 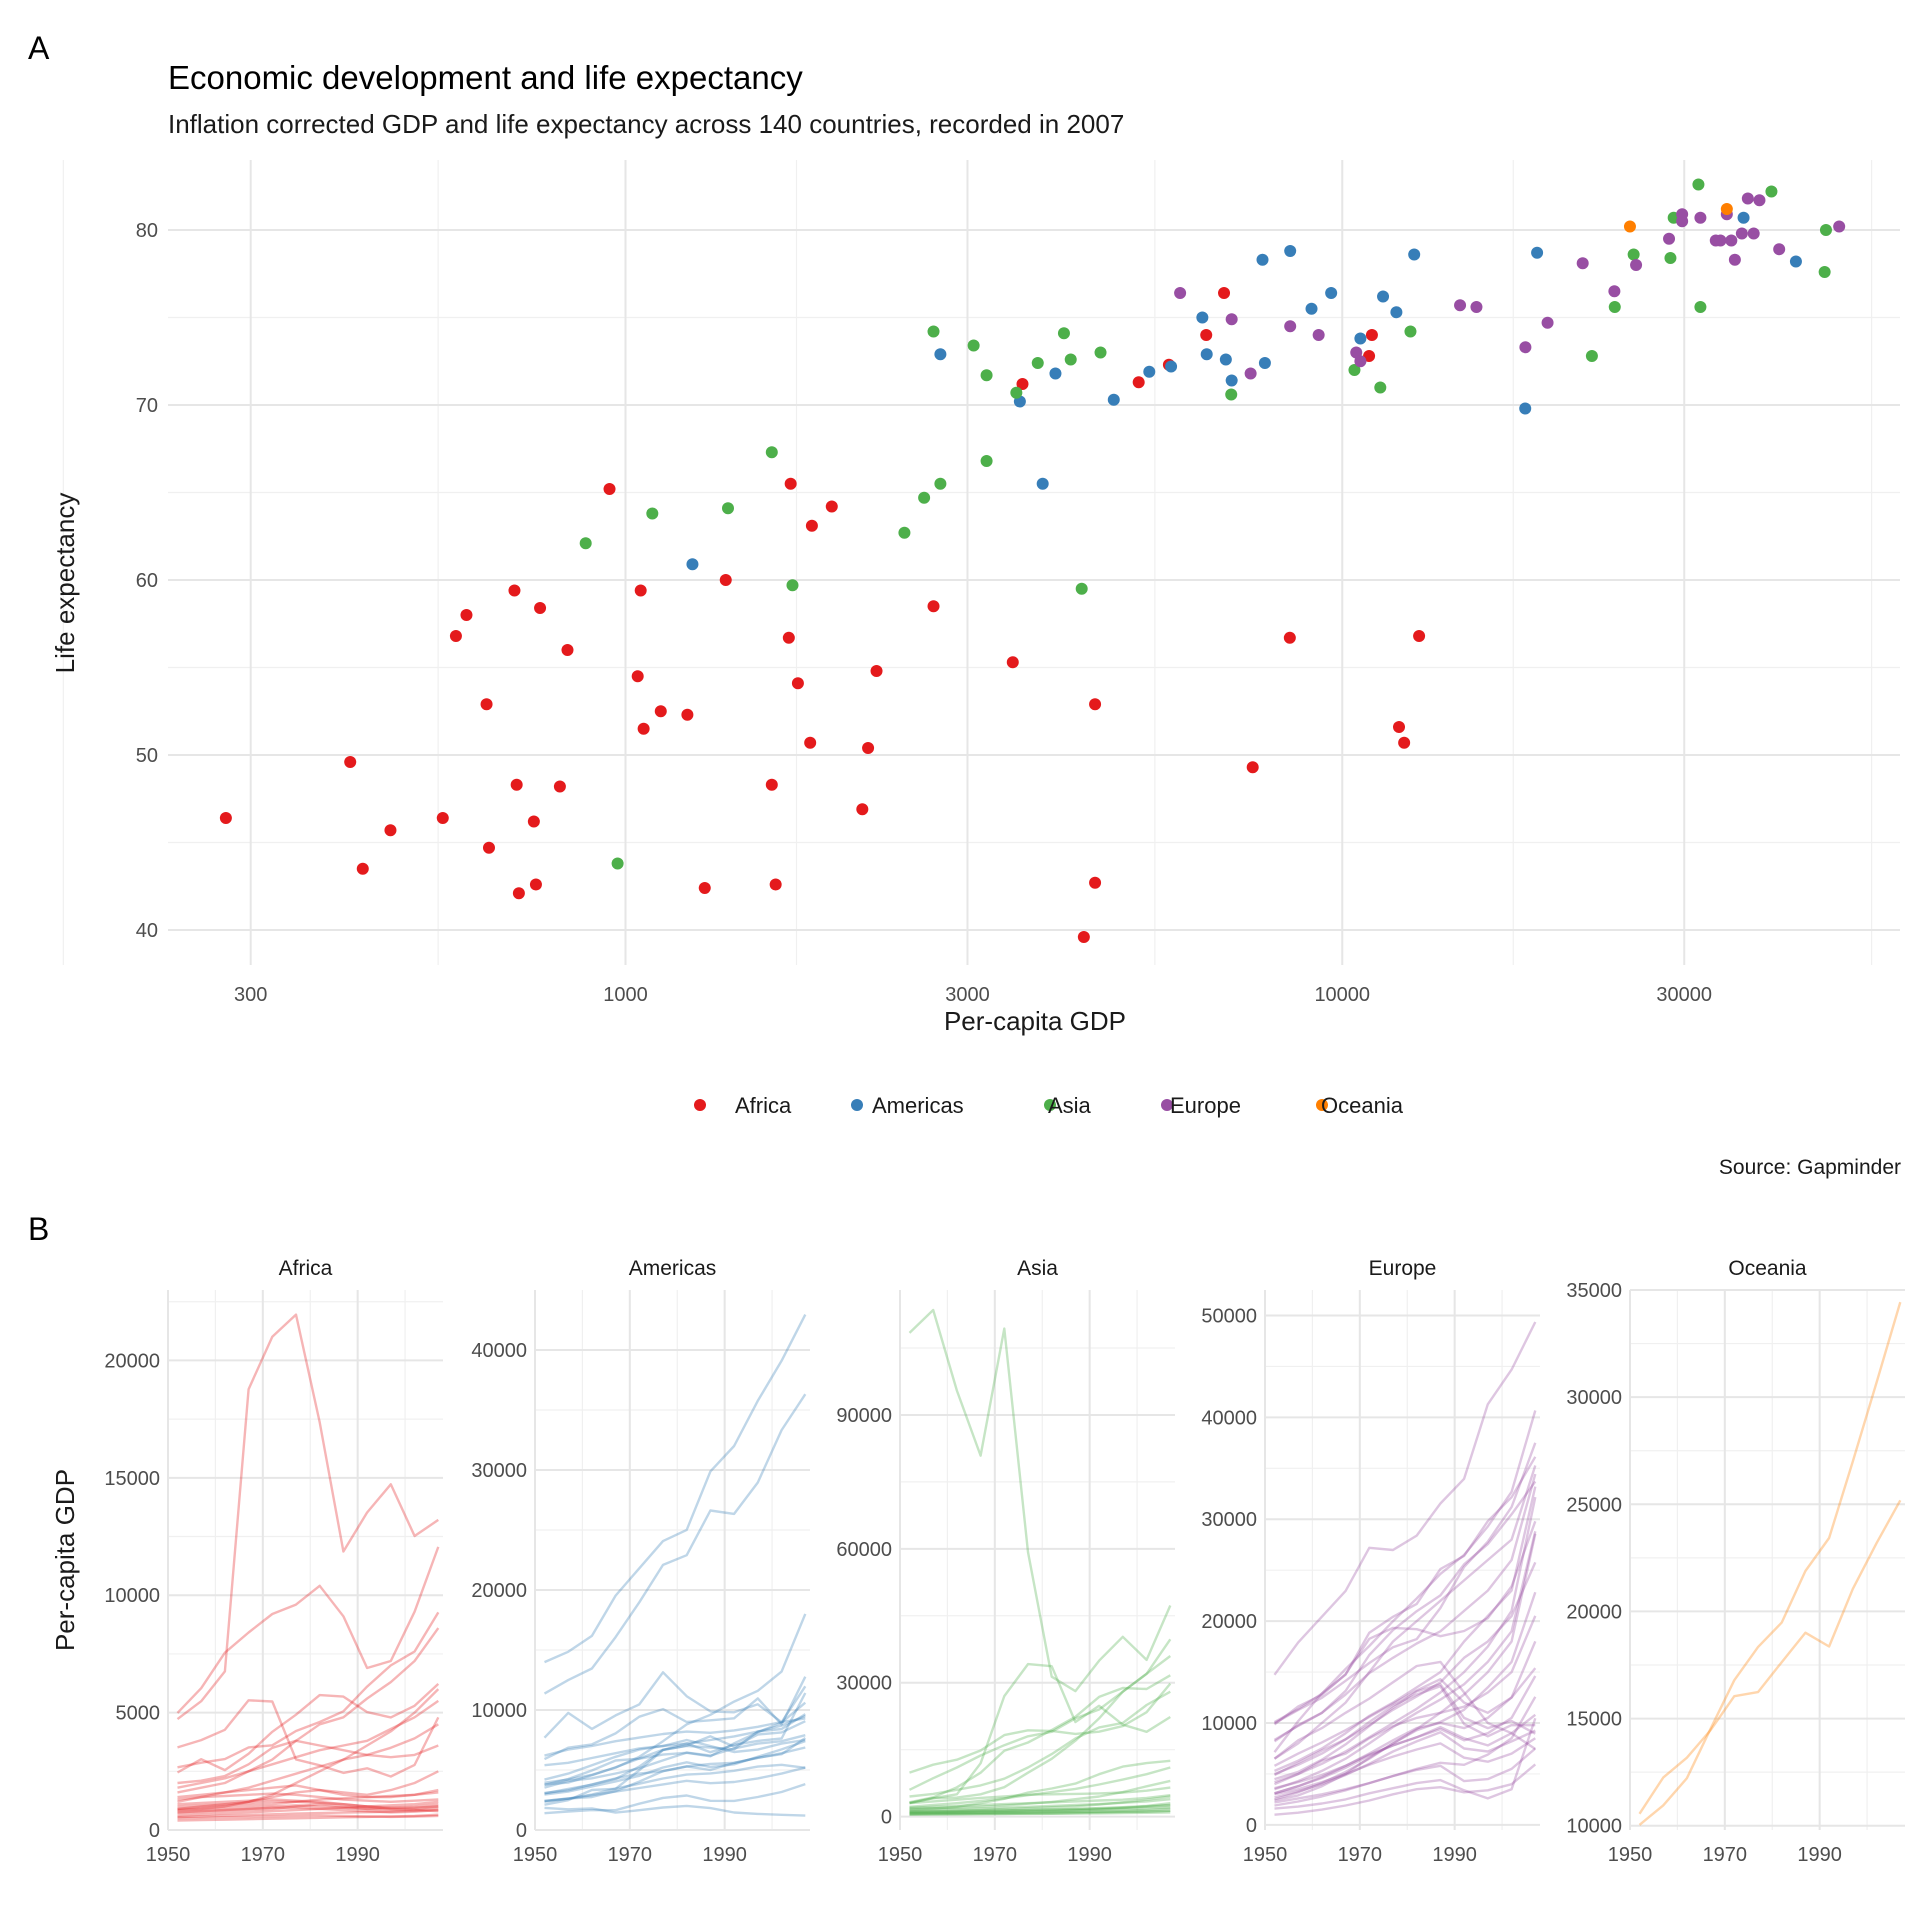 I want to click on x-tick-label: 300, so click(x=250, y=995).